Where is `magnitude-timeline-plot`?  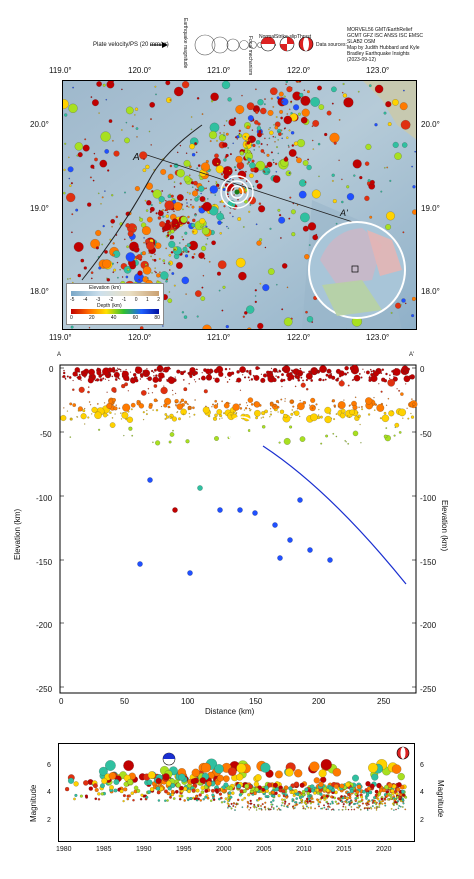
magnitude-timeline-plot is located at coordinates (238, 799).